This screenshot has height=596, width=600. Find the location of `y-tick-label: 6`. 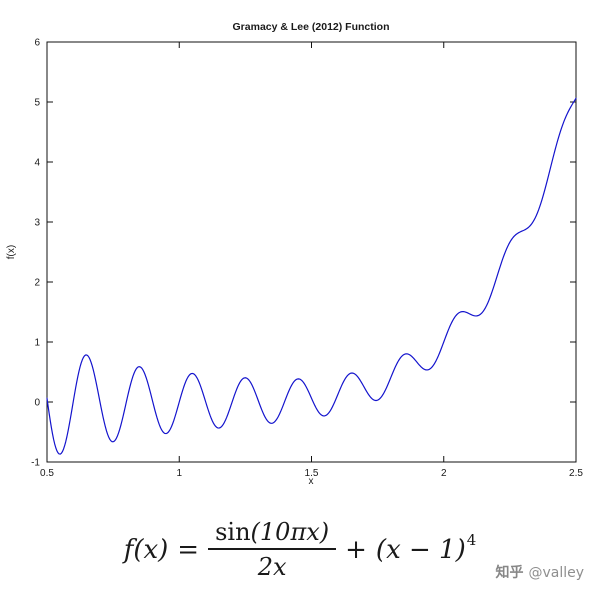

y-tick-label: 6 is located at coordinates (37, 43).